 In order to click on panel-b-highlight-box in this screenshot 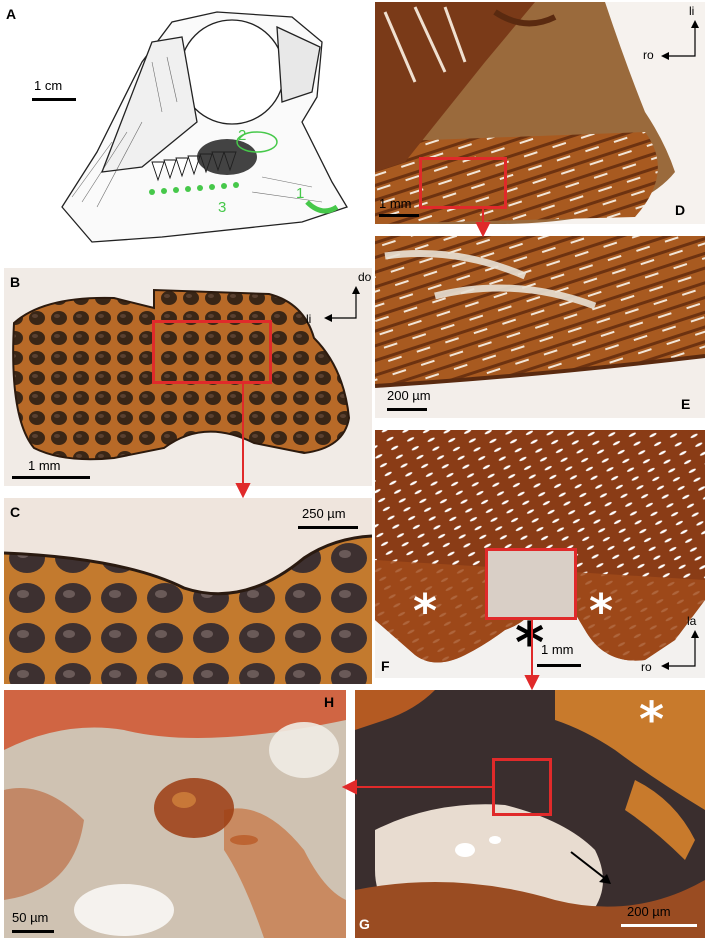, I will do `click(212, 352)`.